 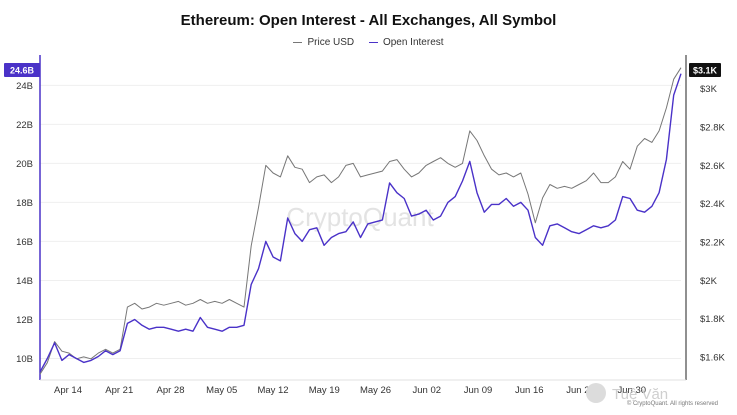 I want to click on right-badge-bg, so click(x=705, y=70).